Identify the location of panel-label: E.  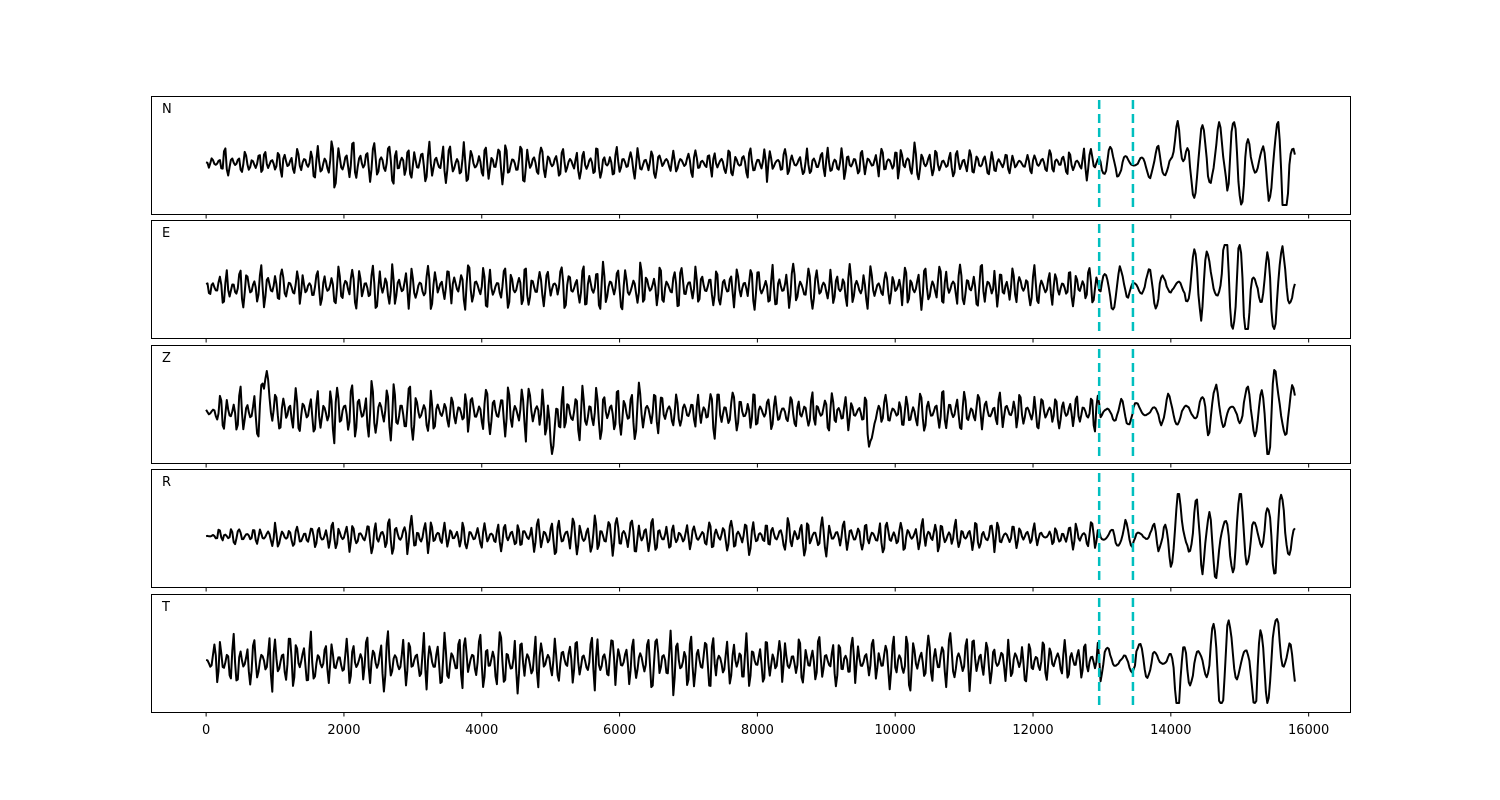
(166, 233).